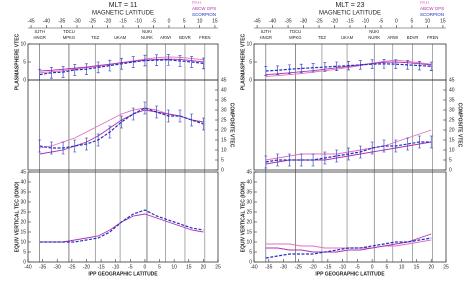 The image size is (474, 293). I want to click on station-label: NUKI, so click(147, 31).